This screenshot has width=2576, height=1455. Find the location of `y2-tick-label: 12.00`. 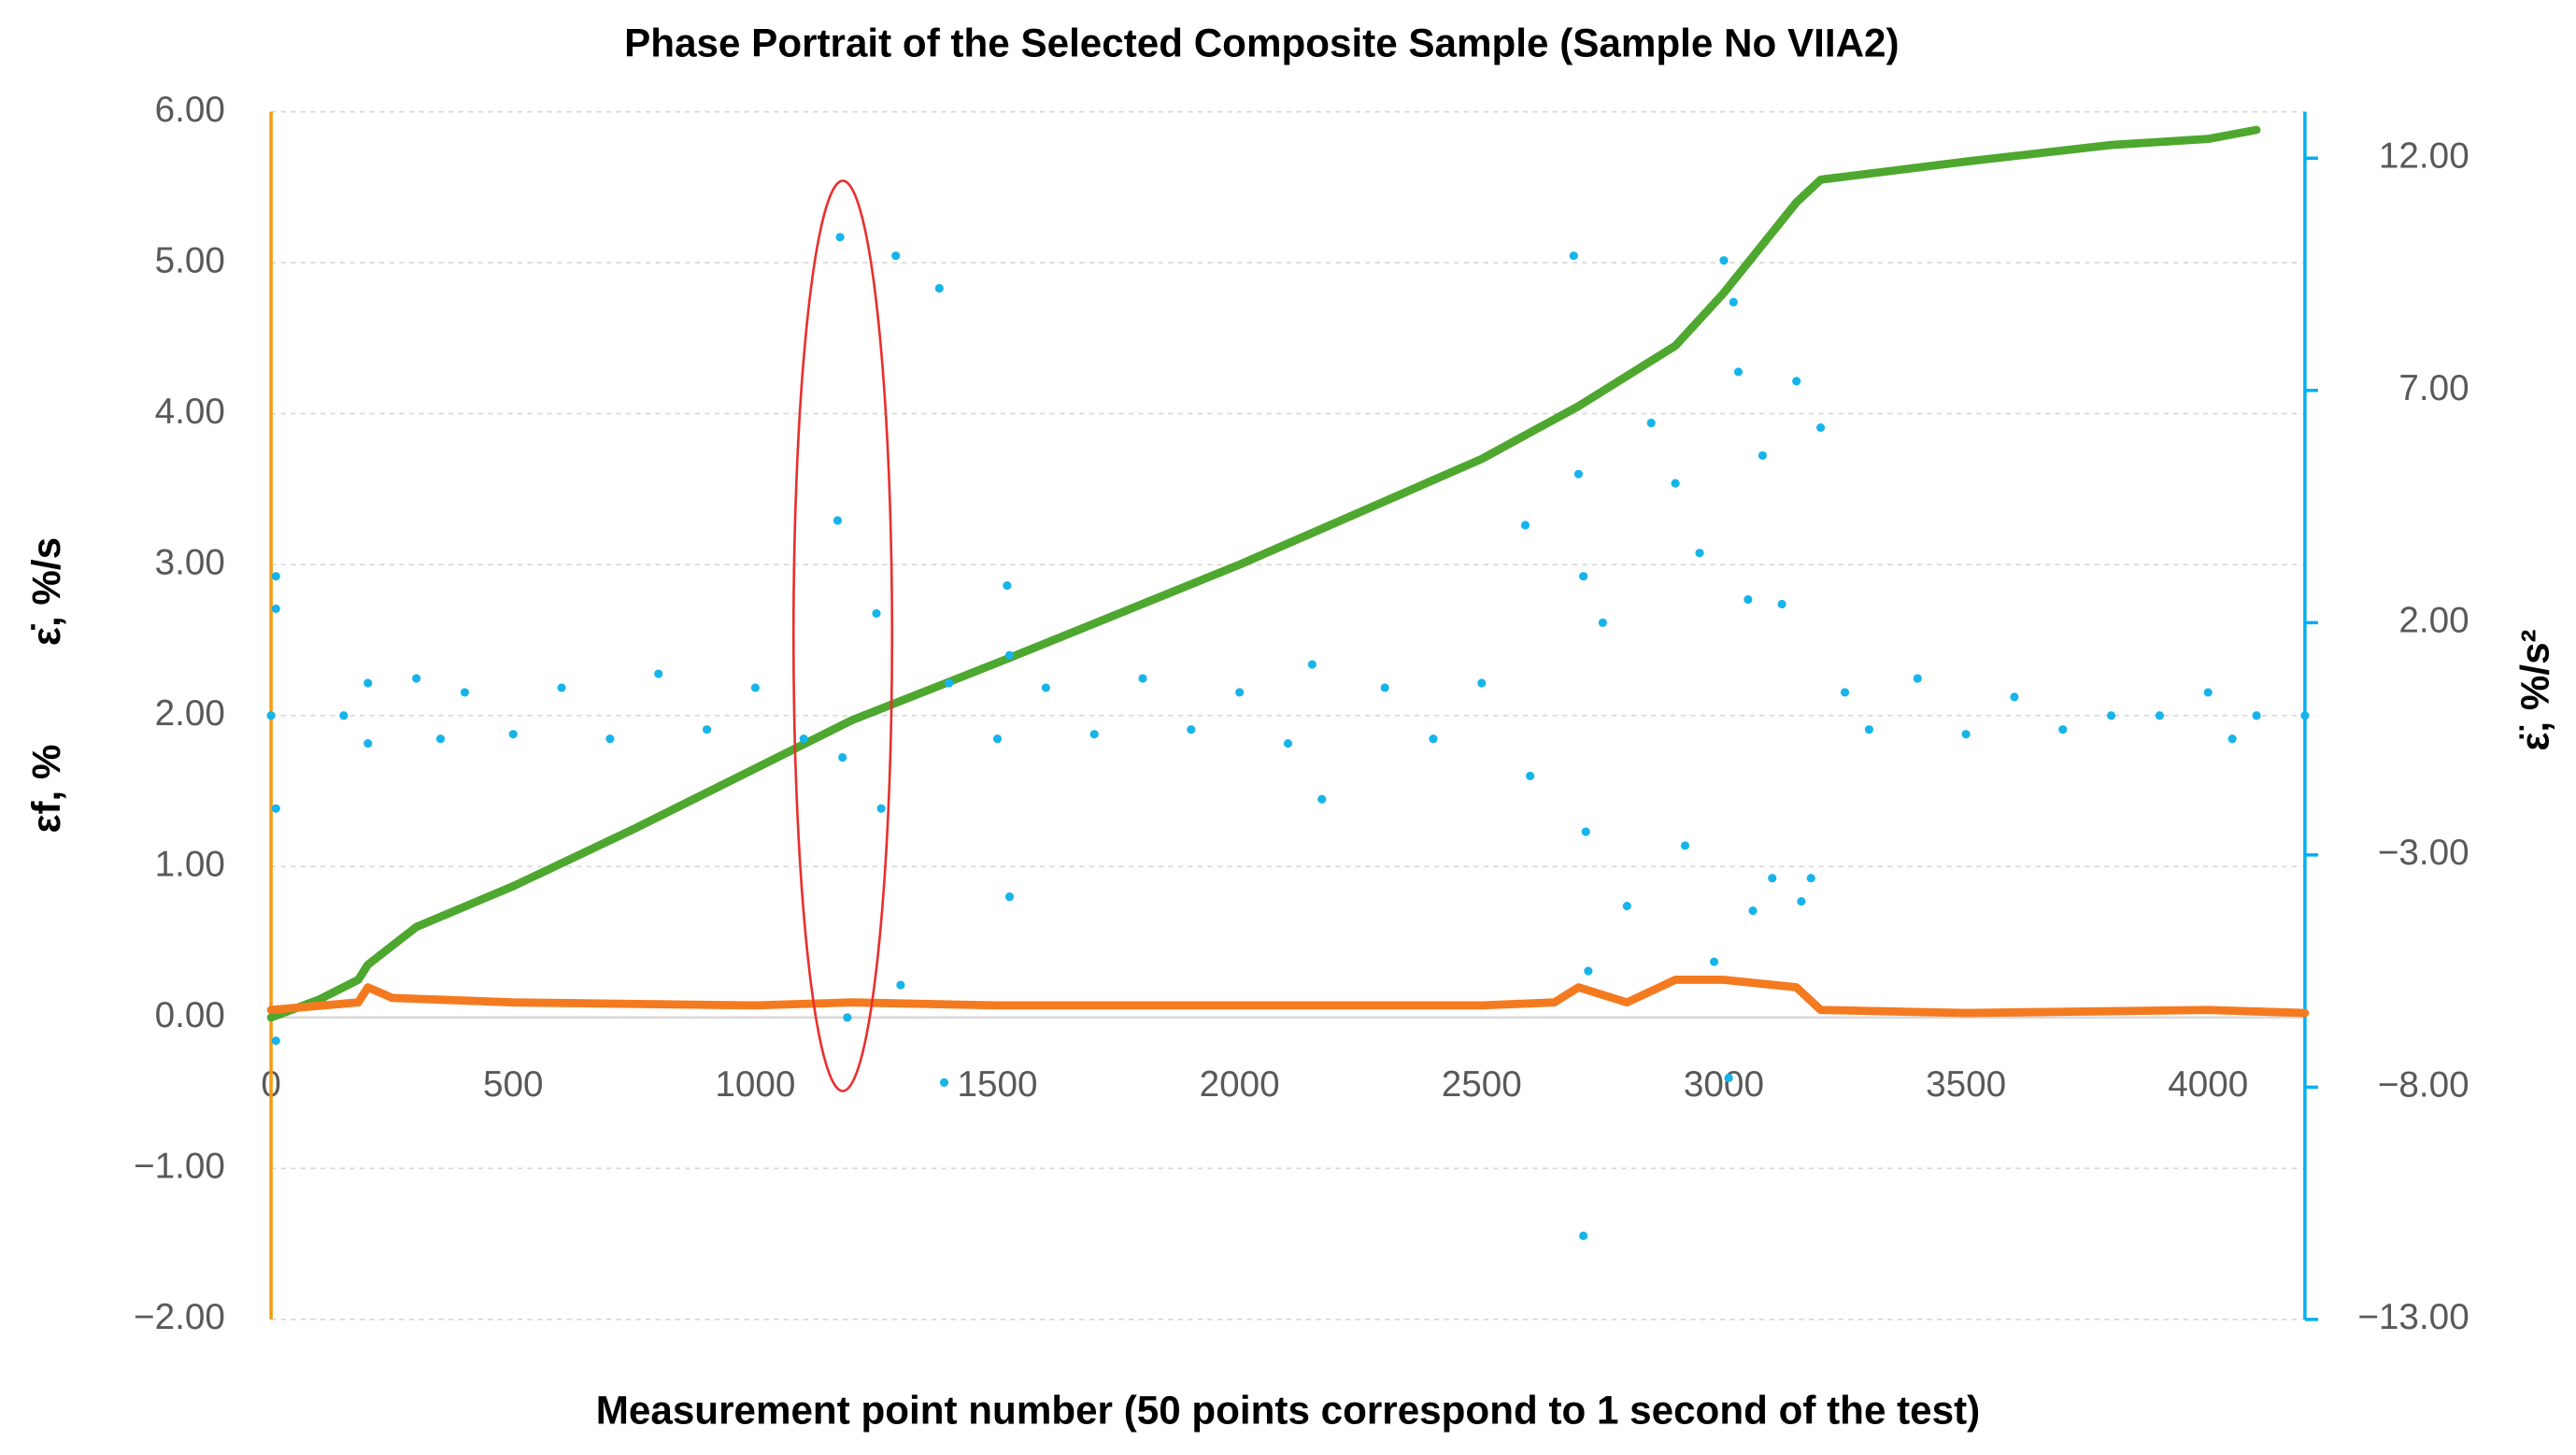

y2-tick-label: 12.00 is located at coordinates (2424, 156).